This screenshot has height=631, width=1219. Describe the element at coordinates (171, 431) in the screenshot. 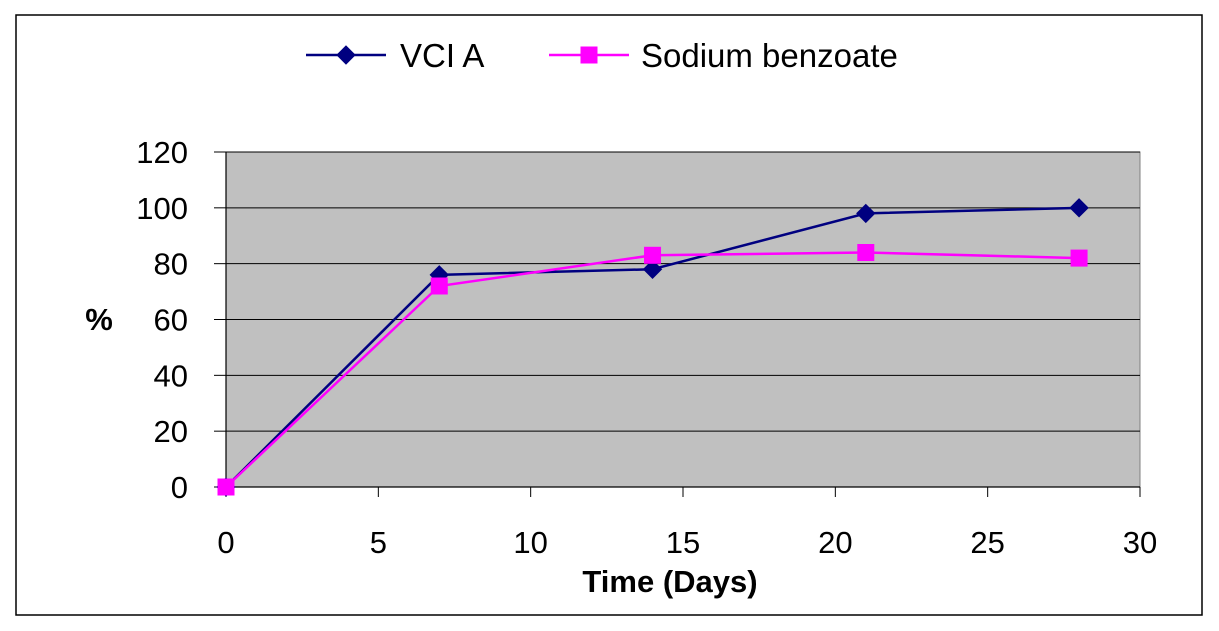

I see `y-tick-label: 20` at that location.